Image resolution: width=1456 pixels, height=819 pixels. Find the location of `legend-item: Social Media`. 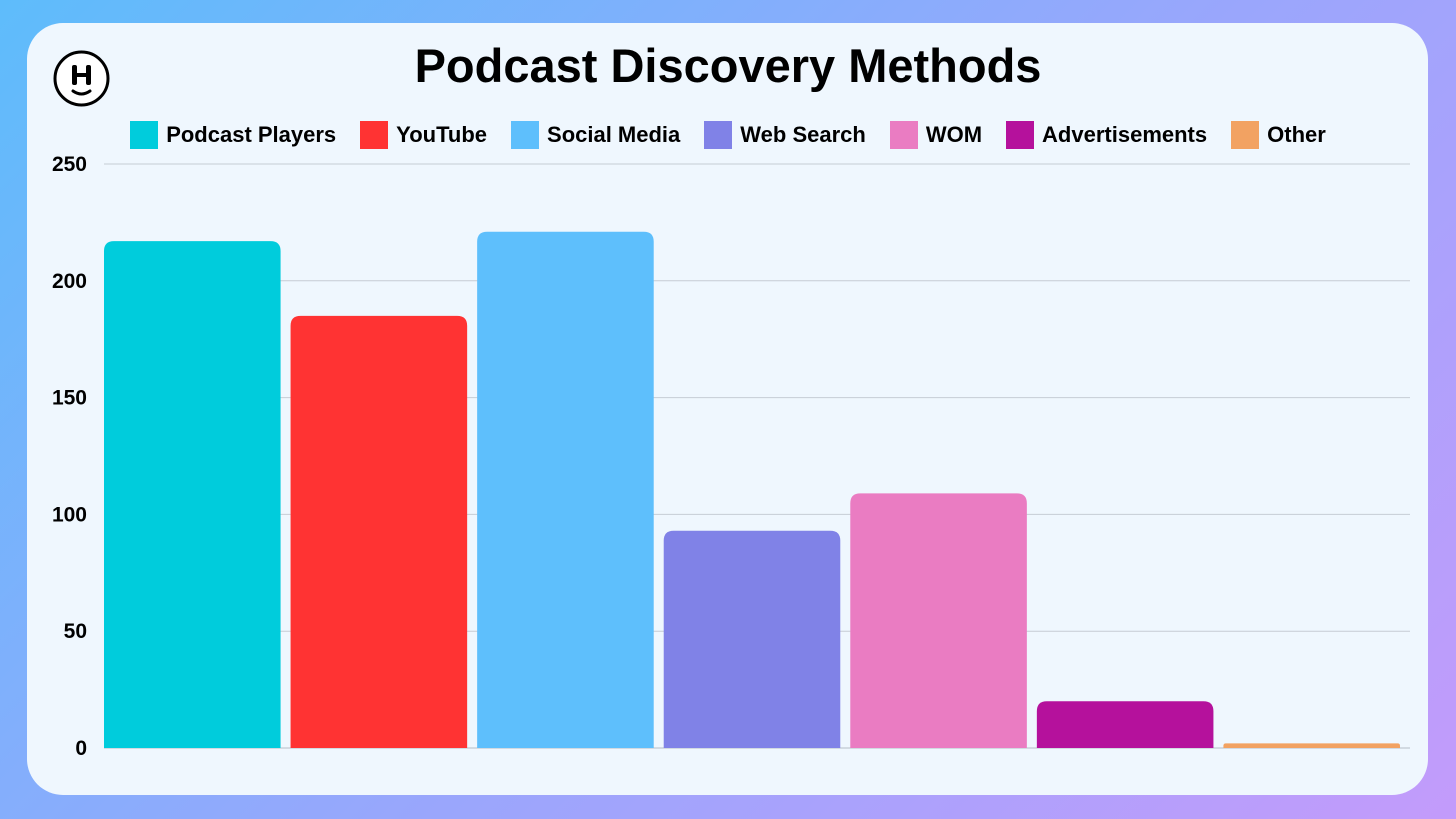

legend-item: Social Media is located at coordinates (595, 135).